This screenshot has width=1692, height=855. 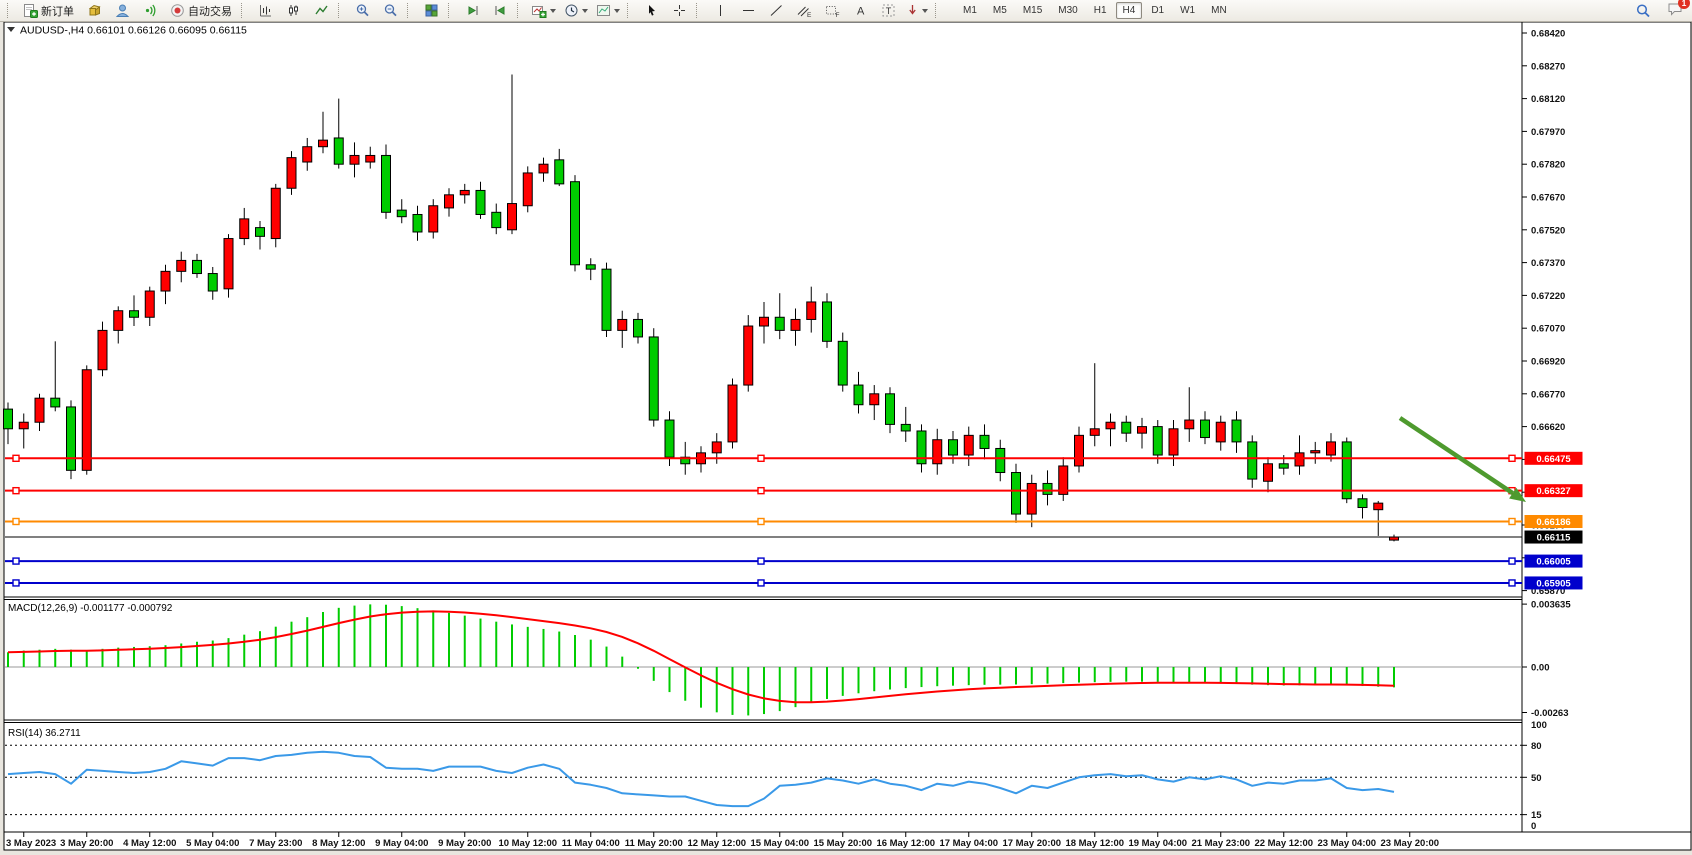 I want to click on timeframe-M5: M5, so click(x=999, y=10).